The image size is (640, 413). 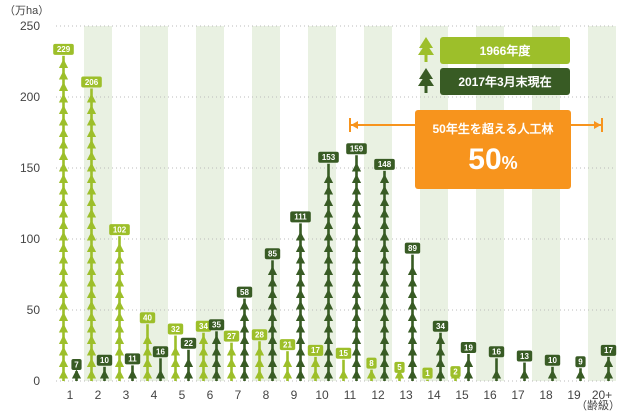 What do you see at coordinates (182, 395) in the screenshot?
I see `x-tick-label: 5` at bounding box center [182, 395].